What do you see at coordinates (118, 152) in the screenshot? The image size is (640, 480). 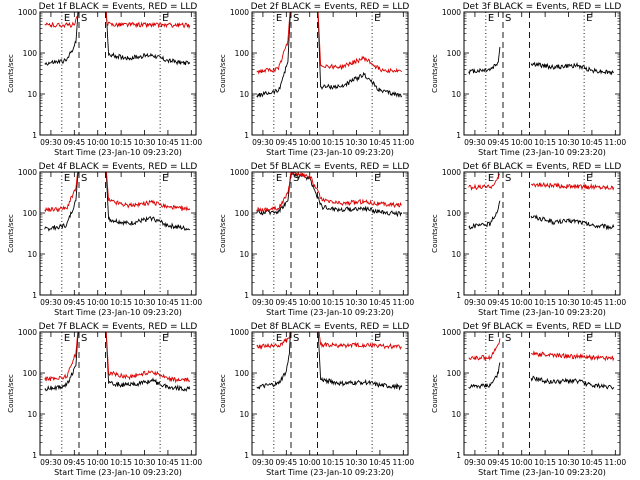 I see `panel-1-xlabel: Start Time (23-Jan-10 09:23:20)` at bounding box center [118, 152].